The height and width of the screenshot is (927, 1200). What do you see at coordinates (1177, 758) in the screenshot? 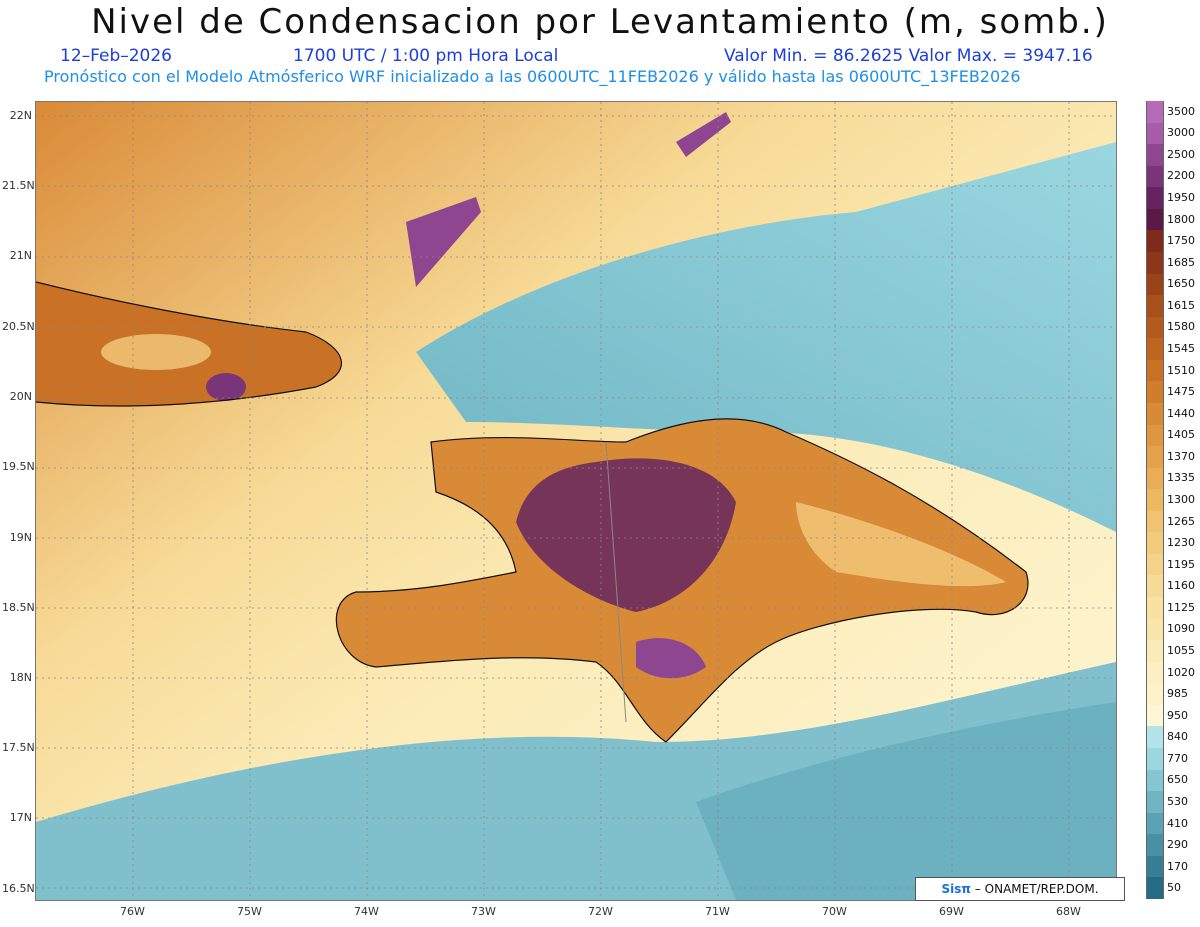
I see `colorbar-label: 770` at bounding box center [1177, 758].